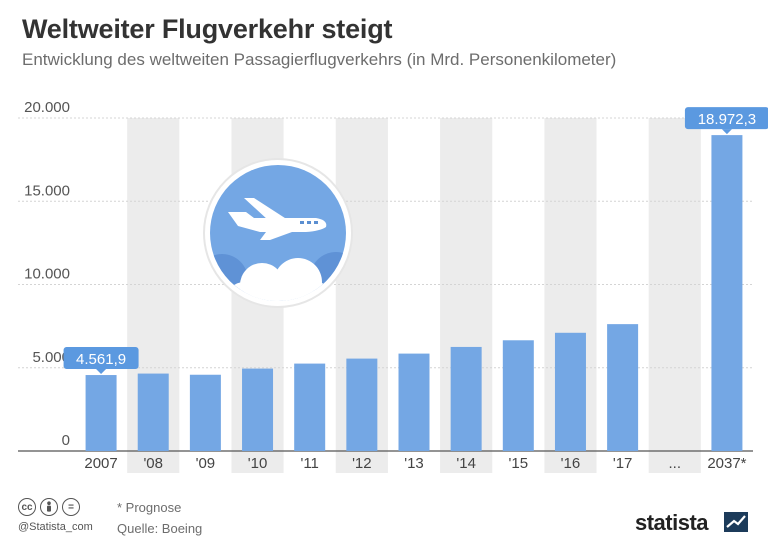 Image resolution: width=768 pixels, height=547 pixels. Describe the element at coordinates (55, 527) in the screenshot. I see `social-handle: @Statista_com` at that location.